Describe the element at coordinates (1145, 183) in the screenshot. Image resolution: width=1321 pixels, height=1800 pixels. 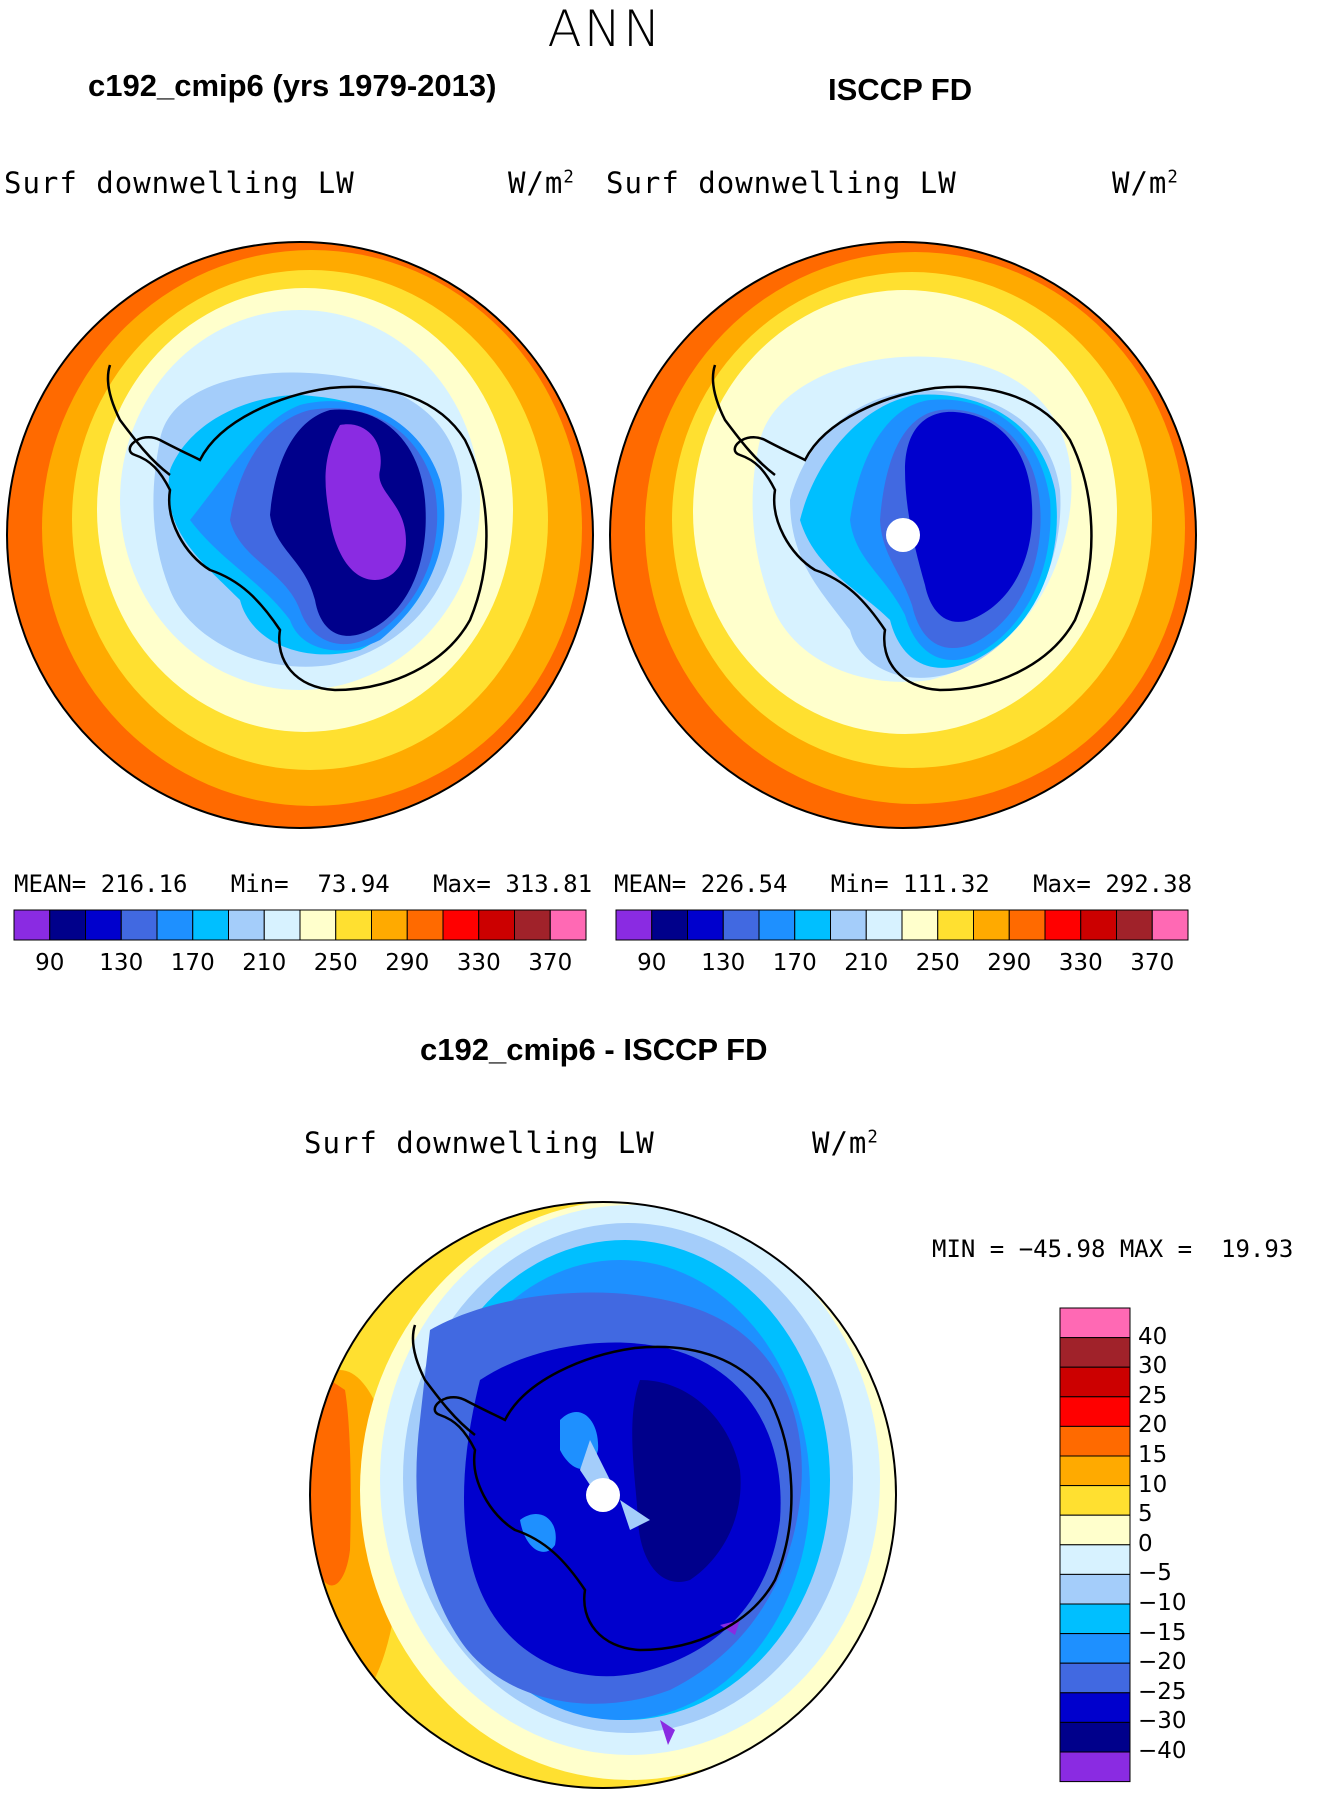
I see `panel-2-units-label: W/m2` at that location.